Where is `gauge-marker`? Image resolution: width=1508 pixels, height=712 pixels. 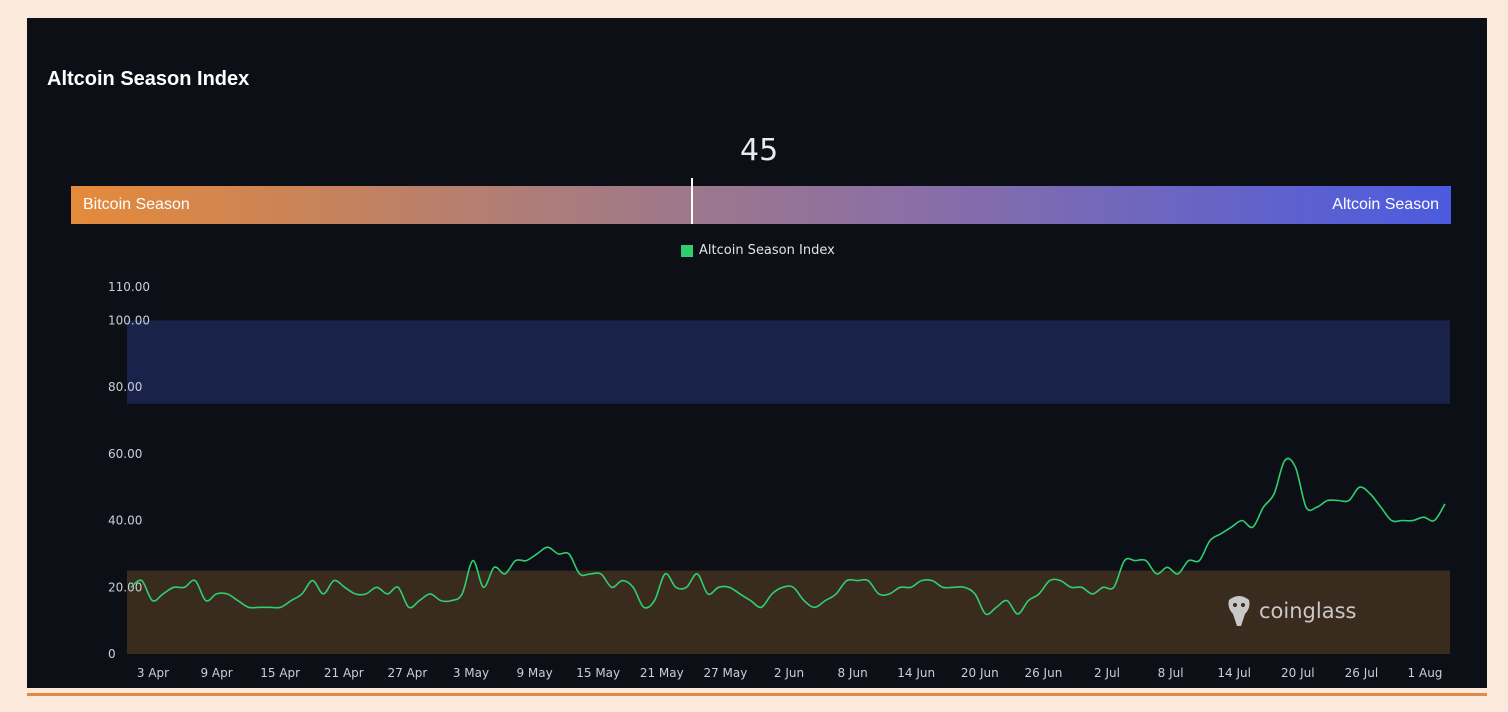
gauge-marker is located at coordinates (692, 201).